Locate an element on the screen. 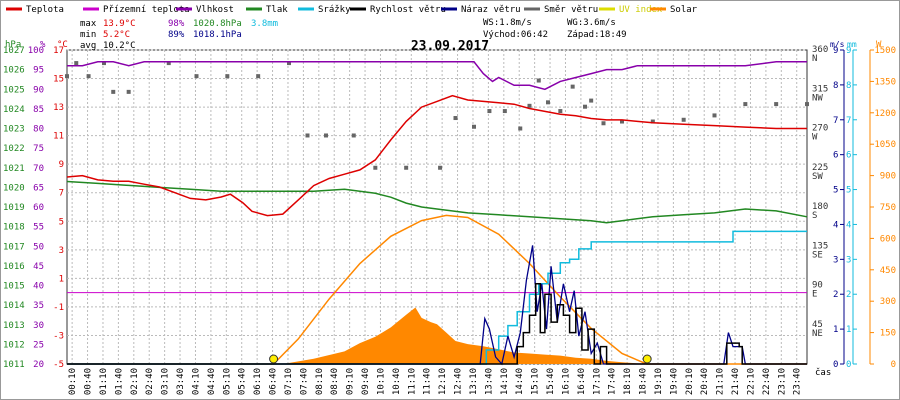 The width and height of the screenshot is (900, 400). axis-tick-rain: 8 is located at coordinates (848, 86).